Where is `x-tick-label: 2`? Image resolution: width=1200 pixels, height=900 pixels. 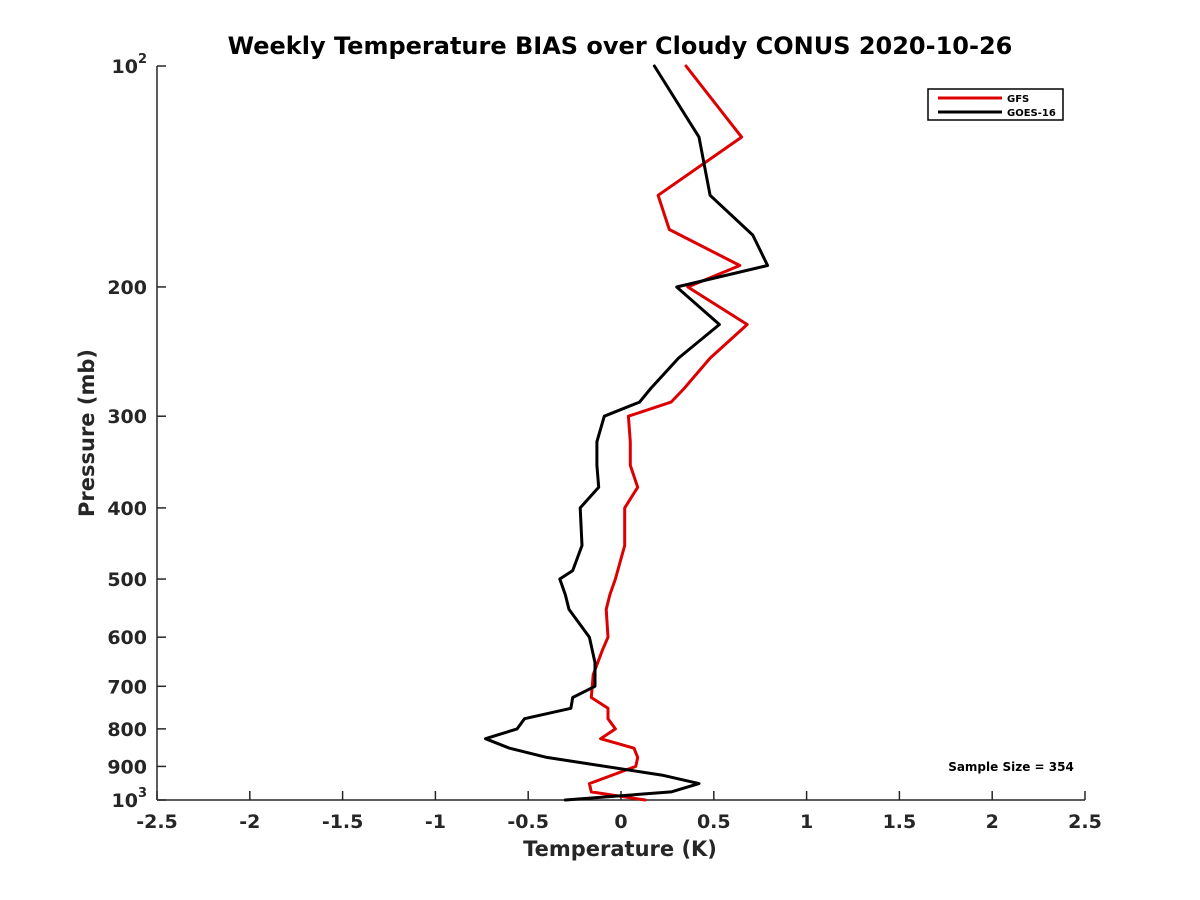
x-tick-label: 2 is located at coordinates (992, 822).